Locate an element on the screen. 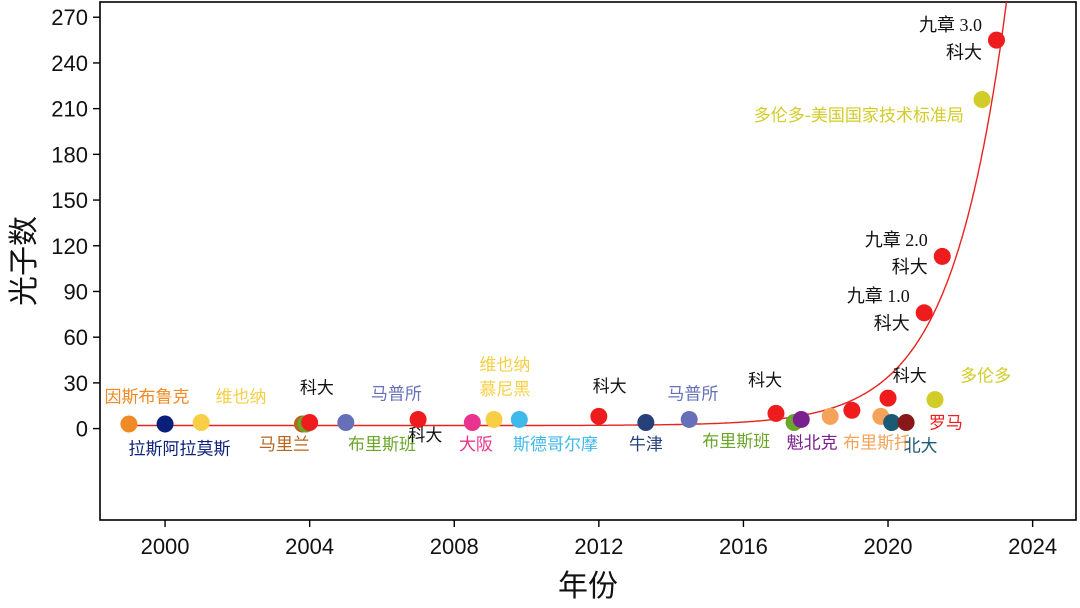 The image size is (1080, 608). point-label: 因斯布鲁克 is located at coordinates (146, 398).